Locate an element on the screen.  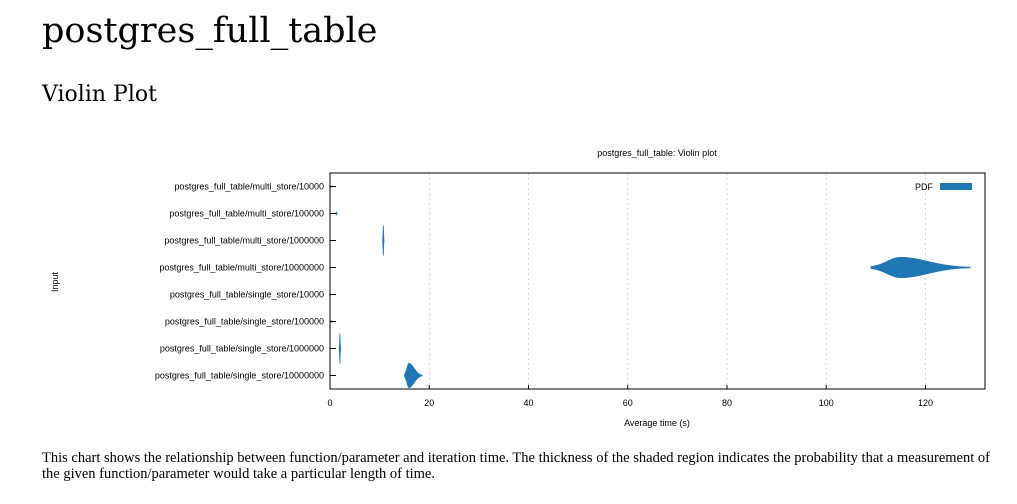
legend: PDF is located at coordinates (943, 187).